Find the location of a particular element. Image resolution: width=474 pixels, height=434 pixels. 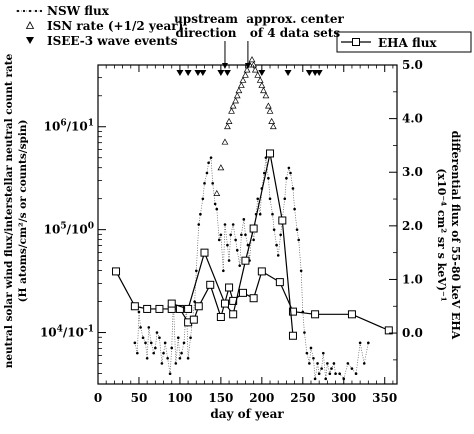

legend-label: ISN rate (+1/2 year) is located at coordinates (115, 26).